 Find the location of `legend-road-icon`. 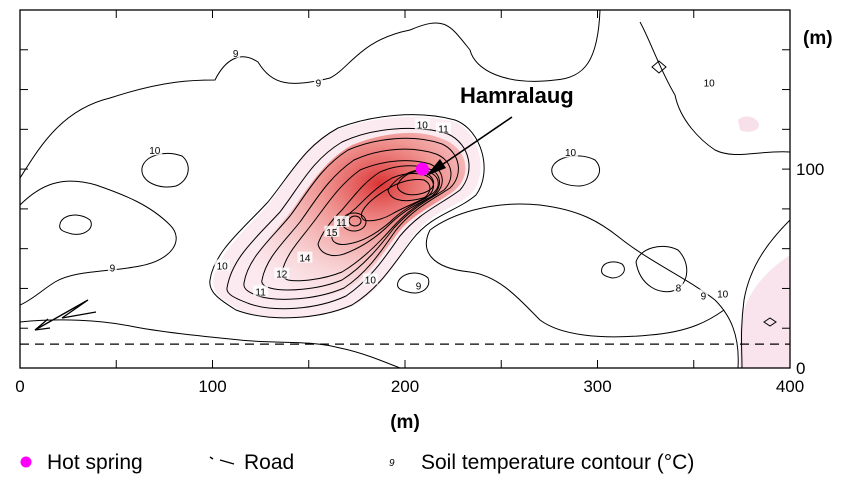

legend-road-icon is located at coordinates (222, 460).